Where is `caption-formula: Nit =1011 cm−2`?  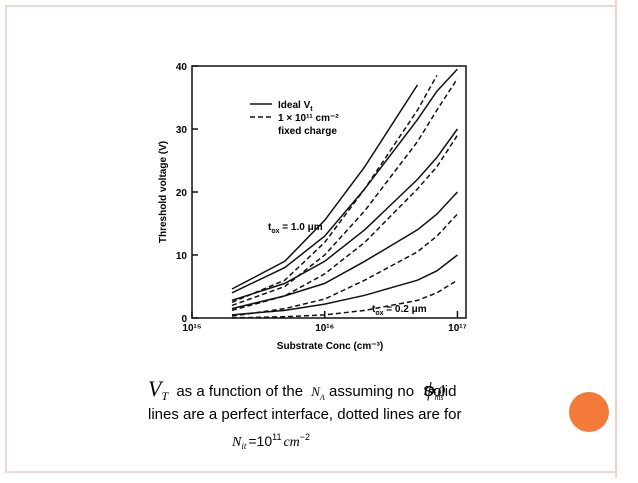 caption-formula: Nit =1011 cm−2 is located at coordinates (270, 441).